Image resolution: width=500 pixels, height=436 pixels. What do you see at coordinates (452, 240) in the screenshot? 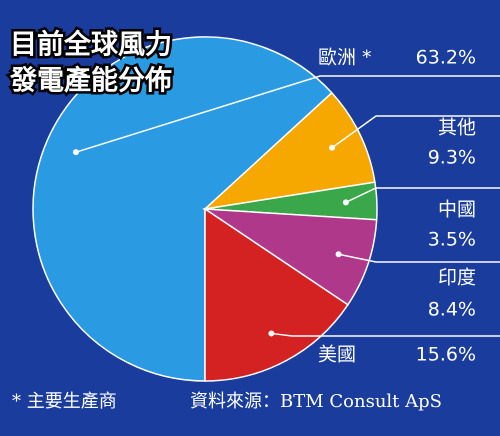
I see `value-label: 3.5%` at bounding box center [452, 240].